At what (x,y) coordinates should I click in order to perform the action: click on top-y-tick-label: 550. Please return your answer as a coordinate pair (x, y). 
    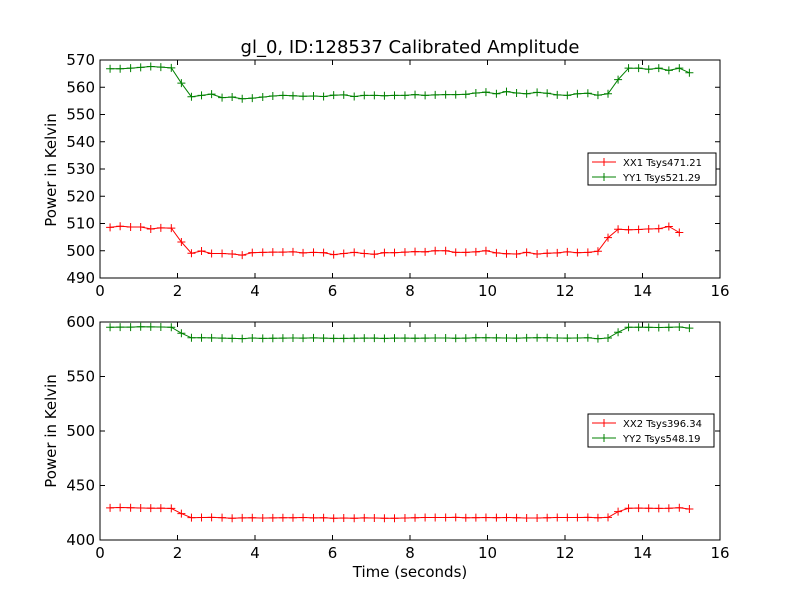
    Looking at the image, I should click on (80, 115).